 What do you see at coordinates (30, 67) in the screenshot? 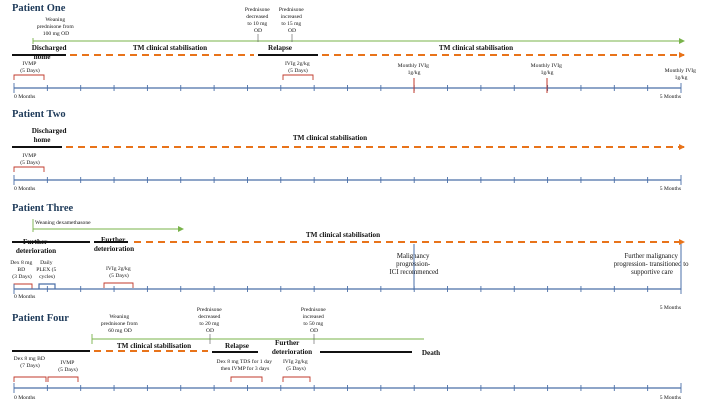
I see `p1-ivmp-note: IVMP (5 Days)` at bounding box center [30, 67].